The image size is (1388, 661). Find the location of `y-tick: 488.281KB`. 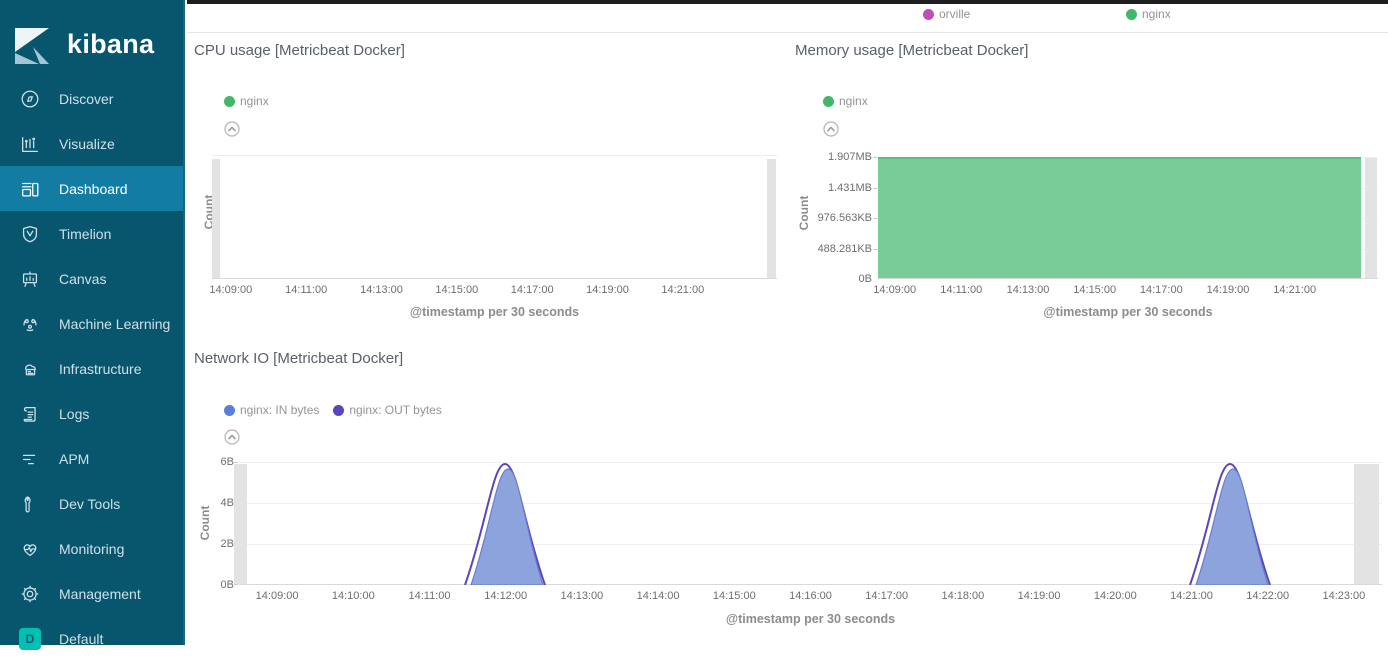

y-tick: 488.281KB is located at coordinates (844, 248).